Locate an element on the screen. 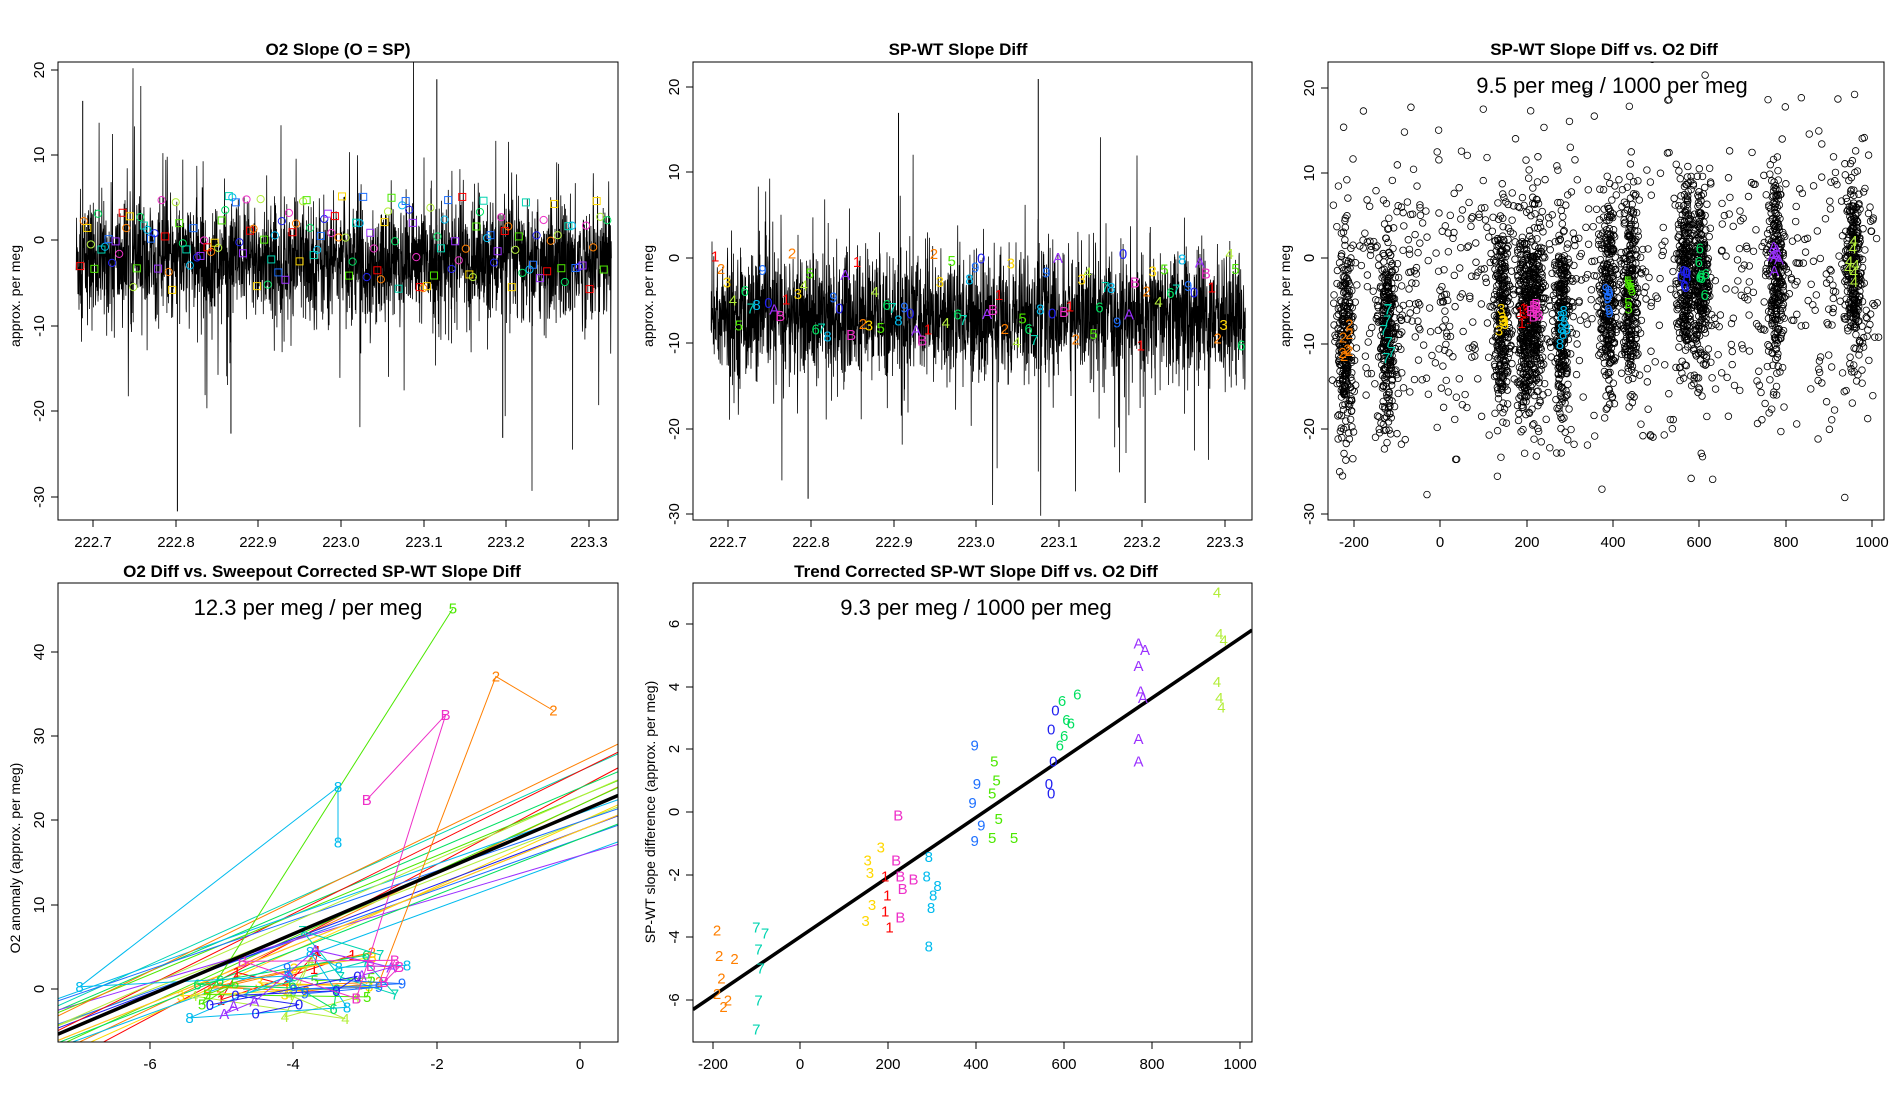 The image size is (1900, 1100). data-point-label: 9 is located at coordinates (981, 825).